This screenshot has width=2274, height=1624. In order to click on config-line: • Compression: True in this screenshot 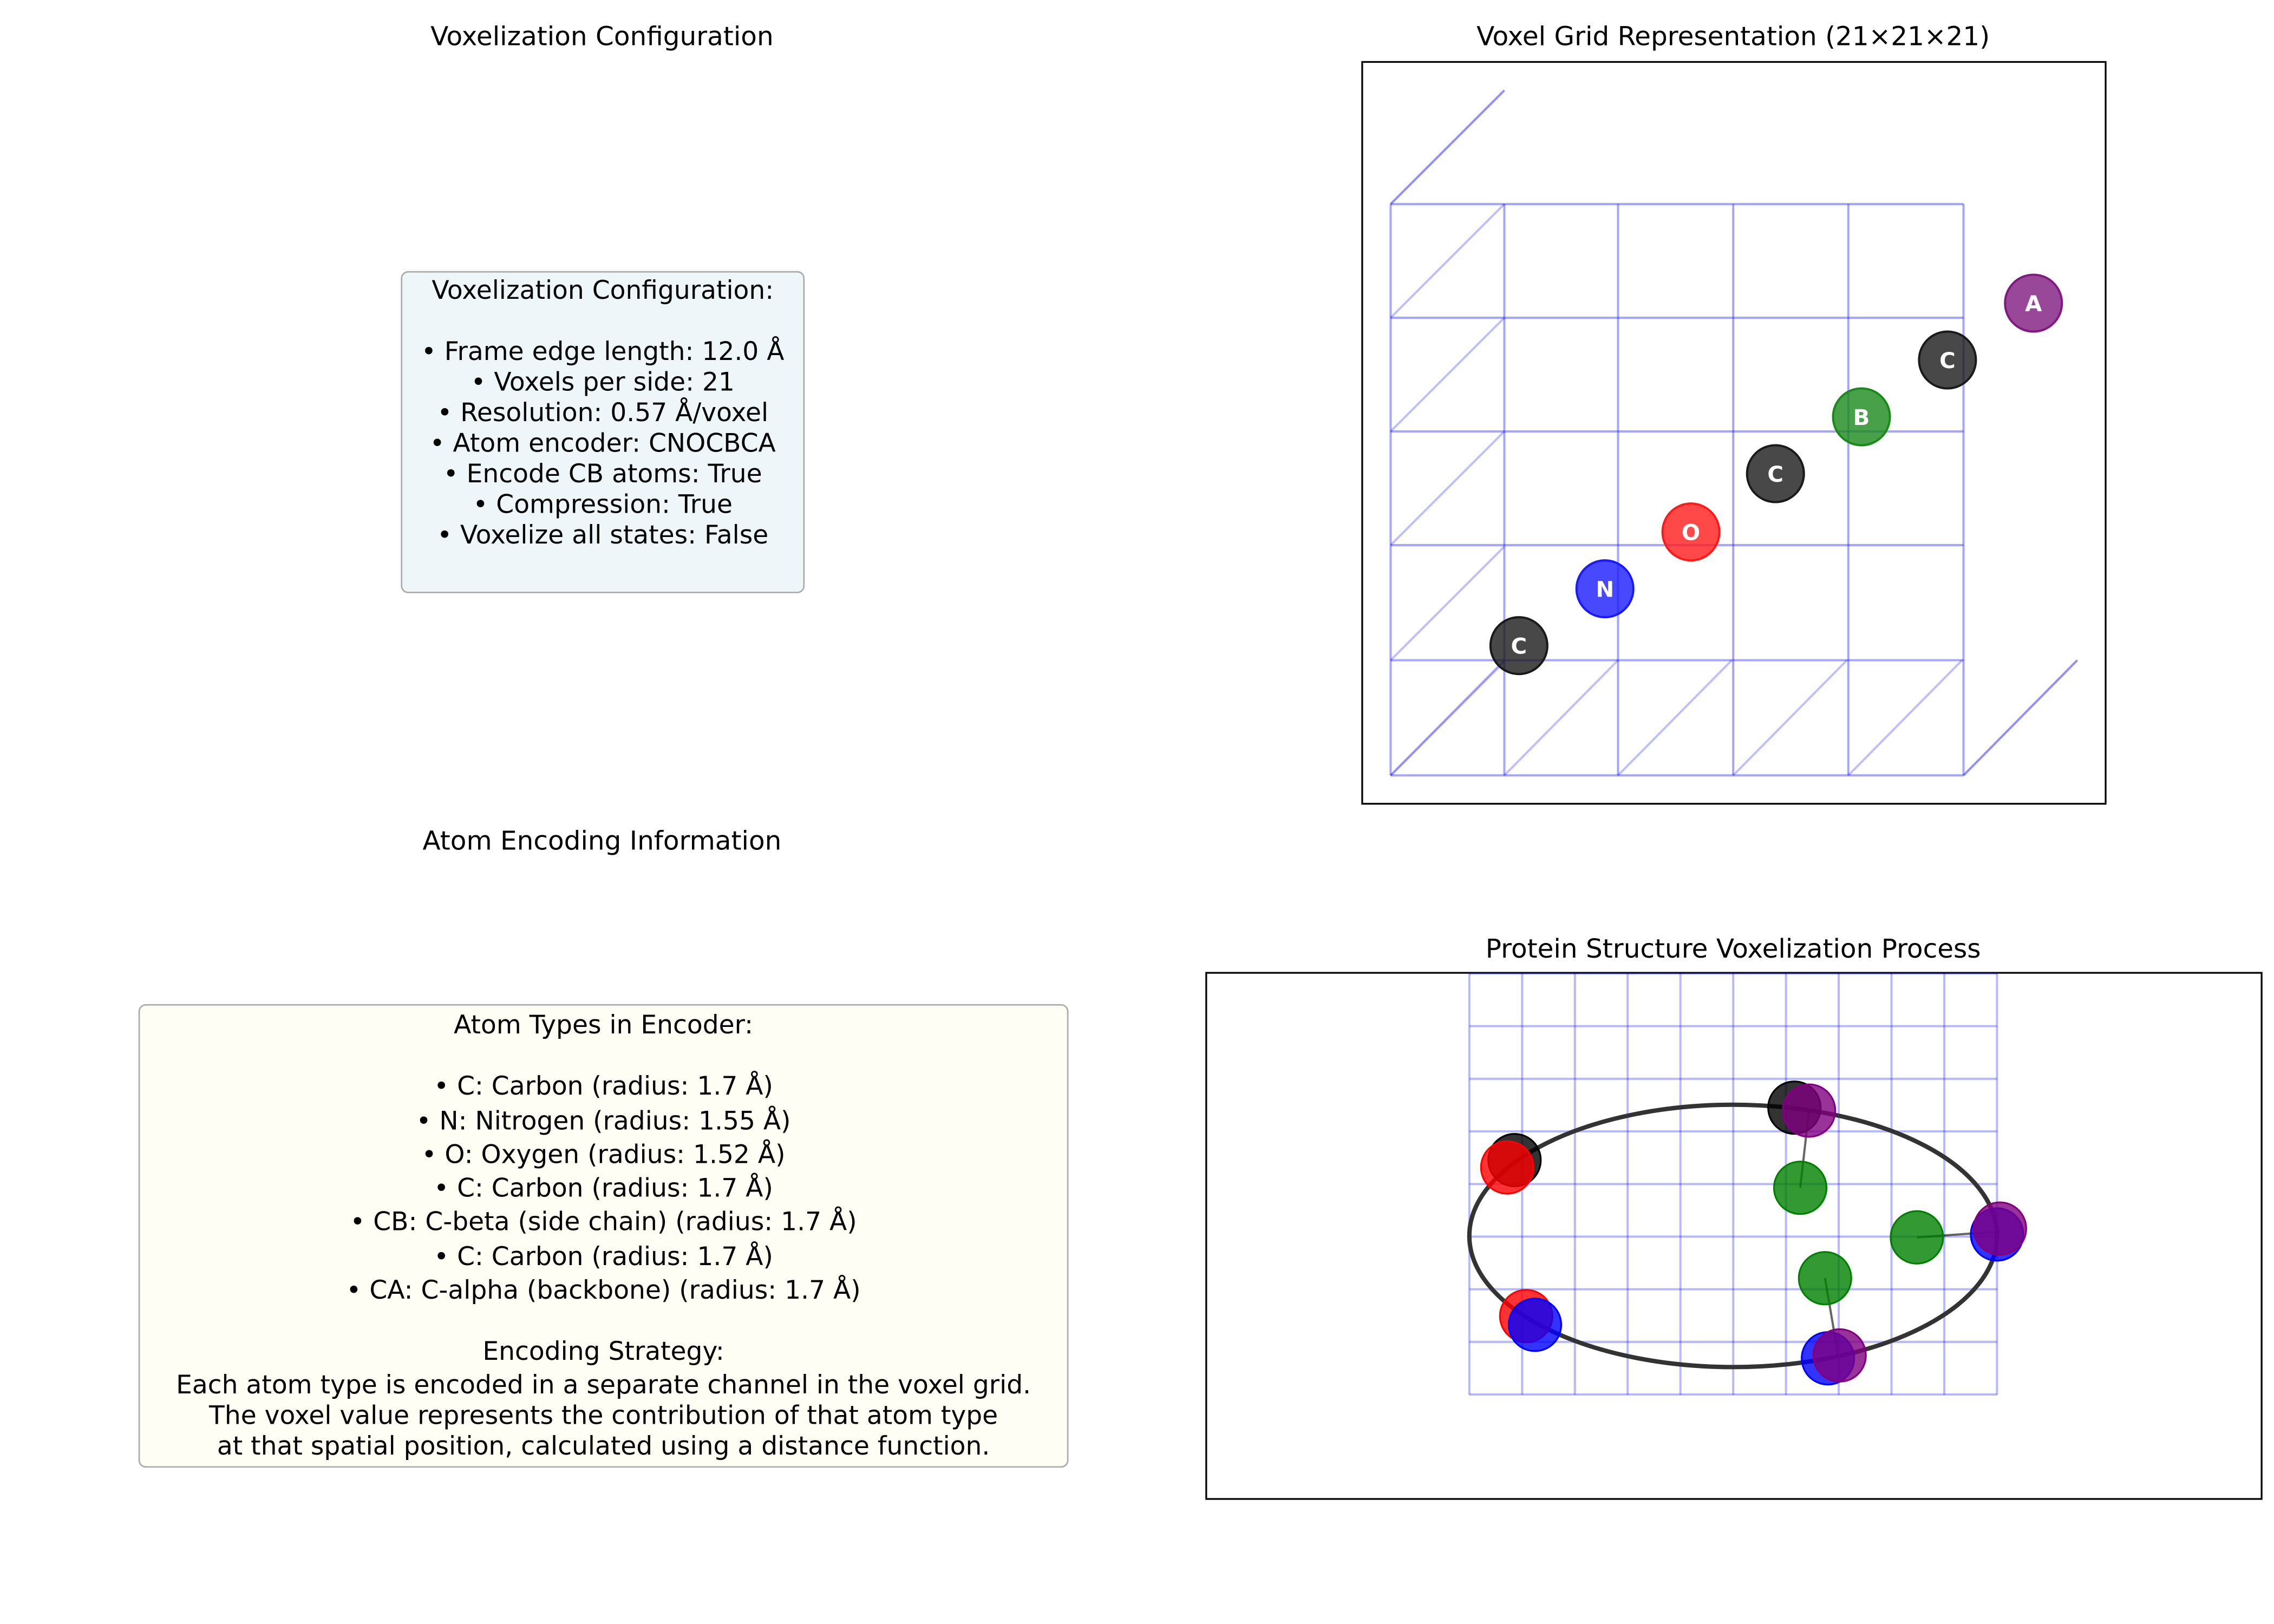, I will do `click(603, 506)`.